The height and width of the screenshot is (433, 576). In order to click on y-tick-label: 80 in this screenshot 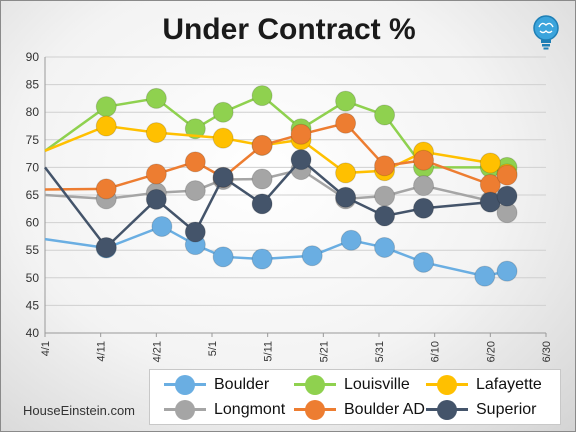, I will do `click(33, 112)`.